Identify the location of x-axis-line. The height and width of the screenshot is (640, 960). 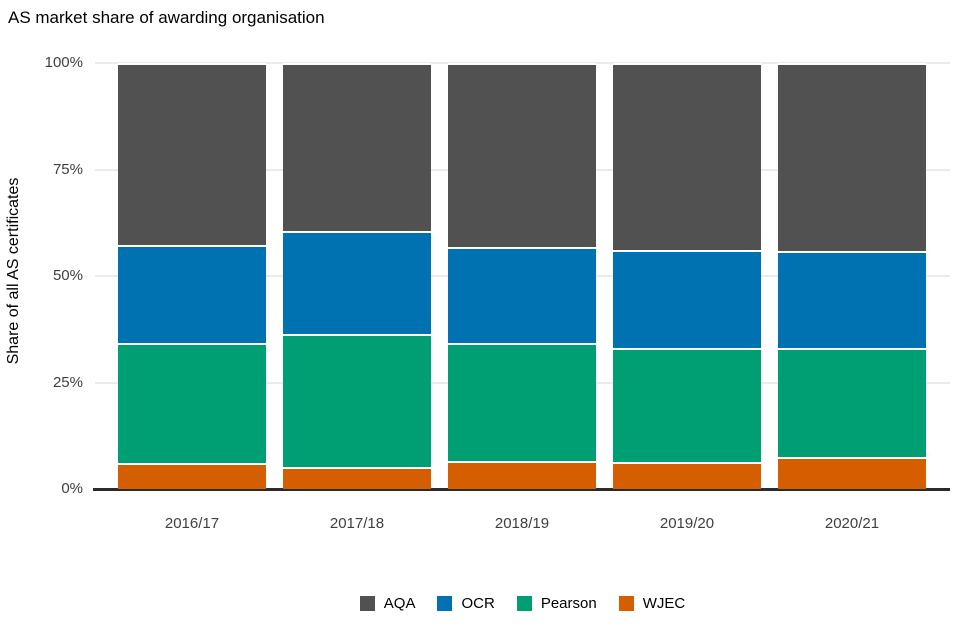
(521, 489).